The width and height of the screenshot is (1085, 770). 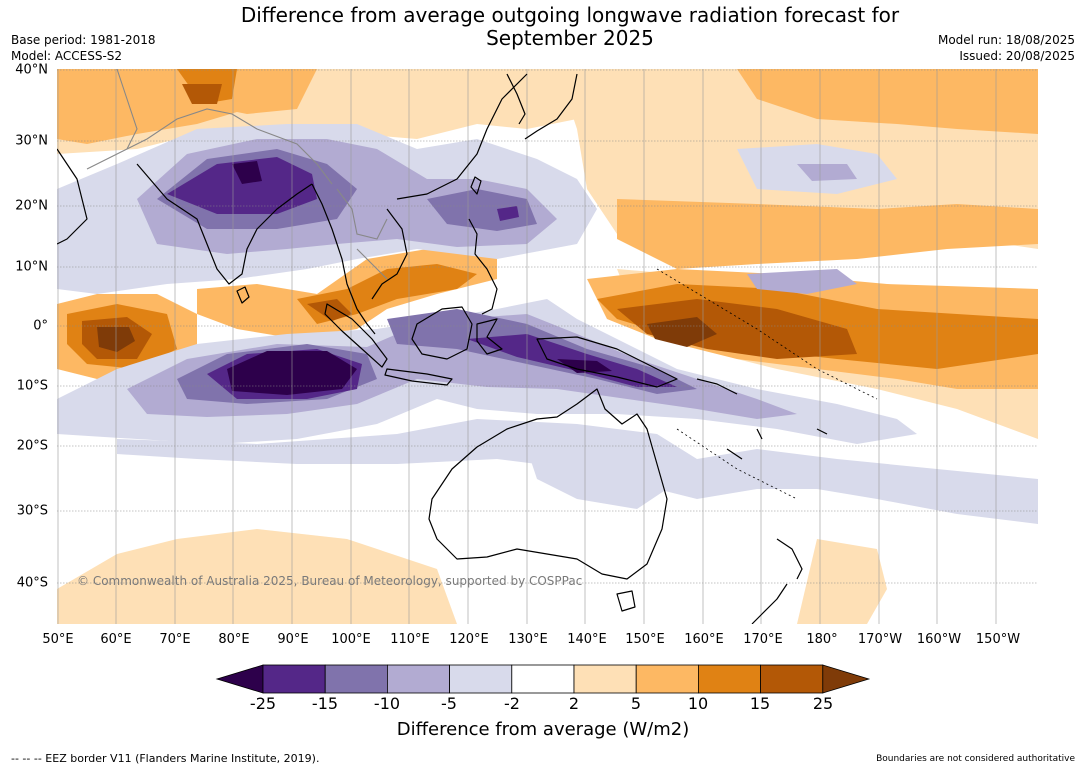 What do you see at coordinates (476, 185) in the screenshot?
I see `taiwan` at bounding box center [476, 185].